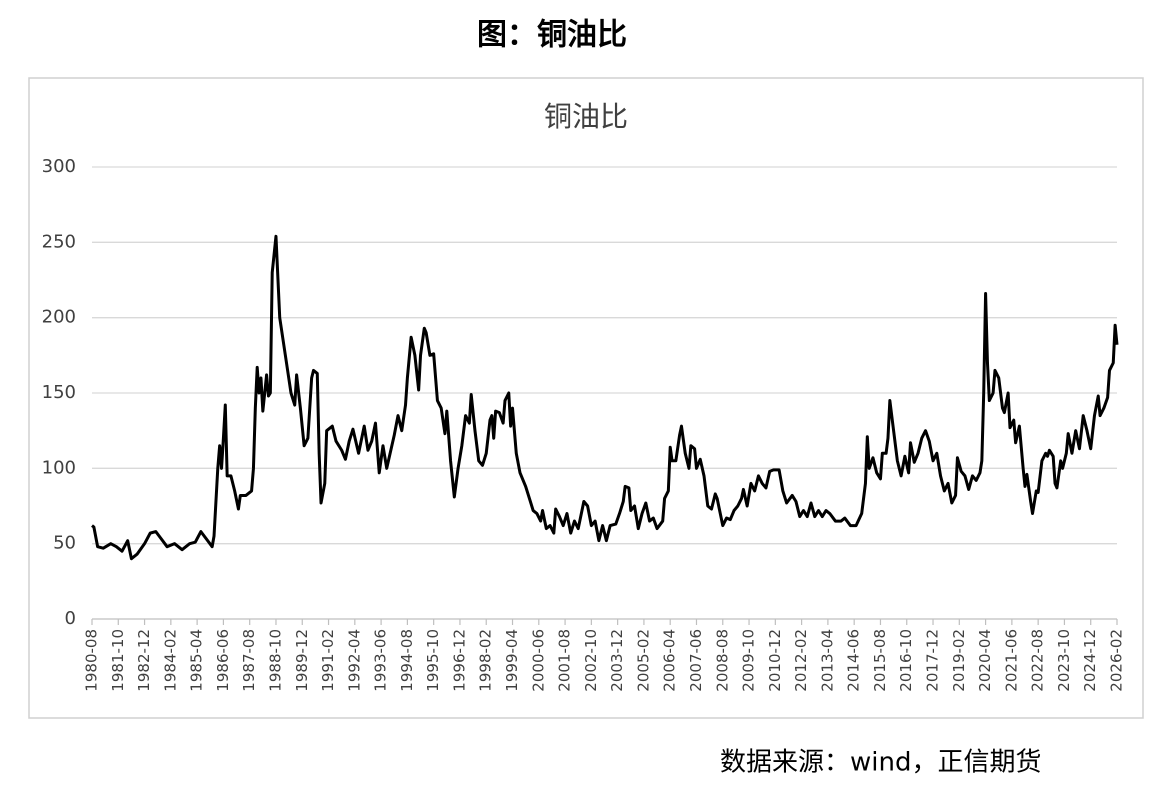  I want to click on y-tick-label: 100, so click(59, 467).